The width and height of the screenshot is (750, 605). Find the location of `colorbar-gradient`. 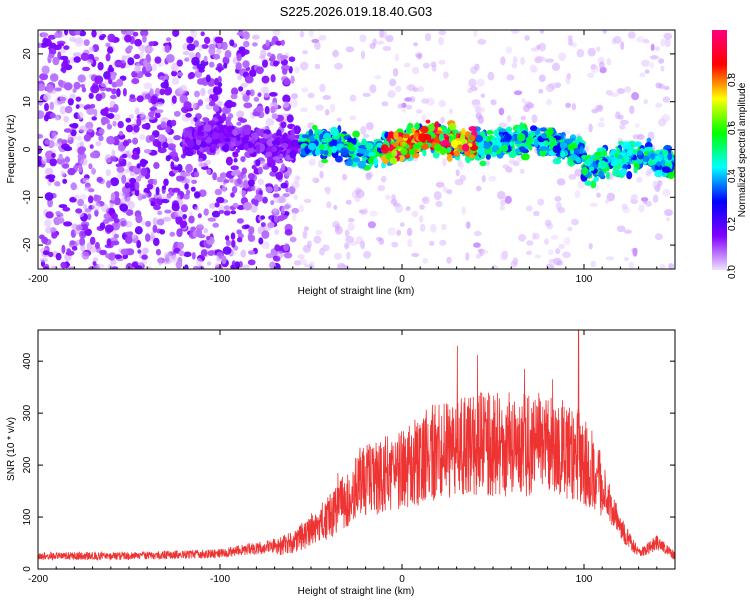

colorbar-gradient is located at coordinates (719, 150).